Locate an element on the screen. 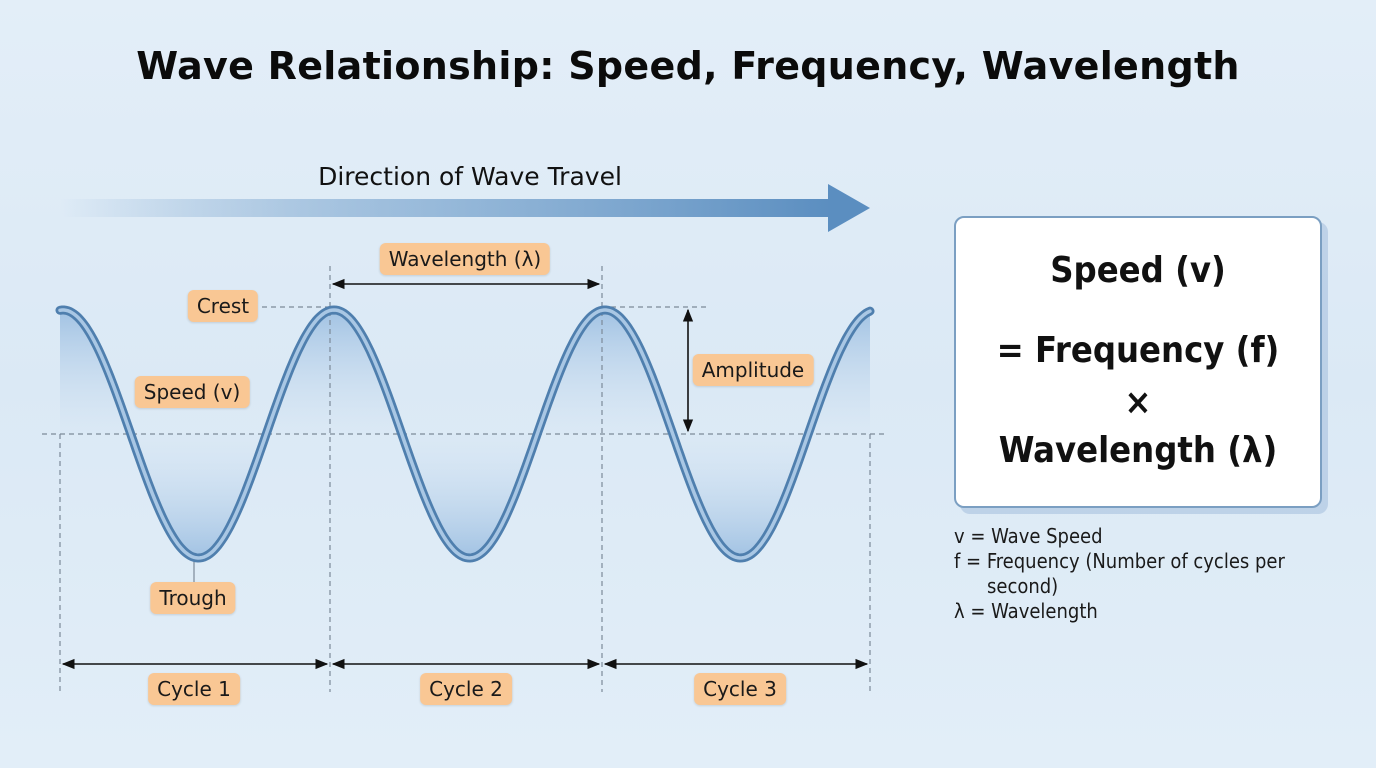  direction-arrow is located at coordinates (465, 208).